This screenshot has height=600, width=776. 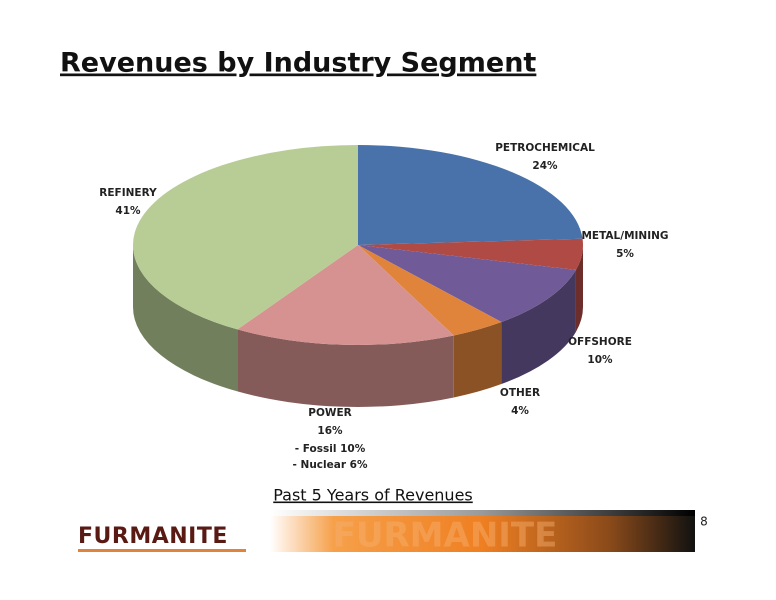 I want to click on slice-label: OFFSHORE, so click(x=600, y=342).